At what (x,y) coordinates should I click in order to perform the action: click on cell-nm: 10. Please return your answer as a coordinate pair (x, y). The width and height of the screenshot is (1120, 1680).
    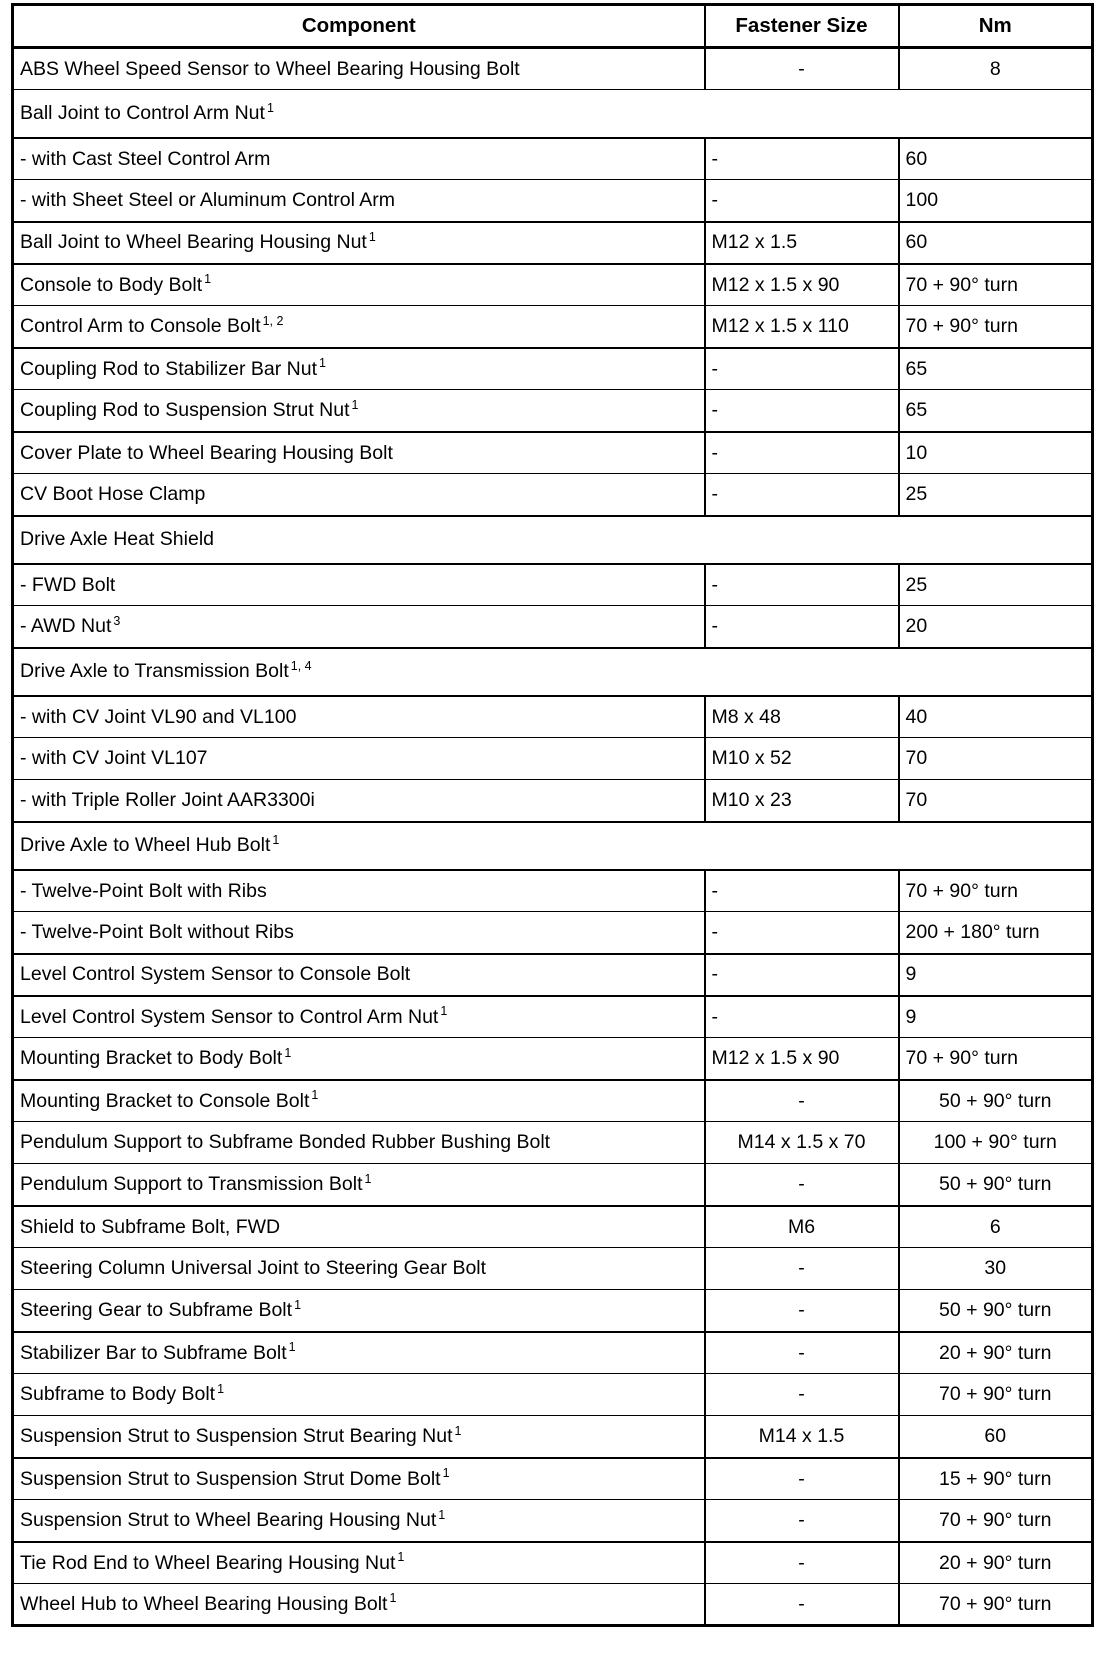
    Looking at the image, I should click on (995, 452).